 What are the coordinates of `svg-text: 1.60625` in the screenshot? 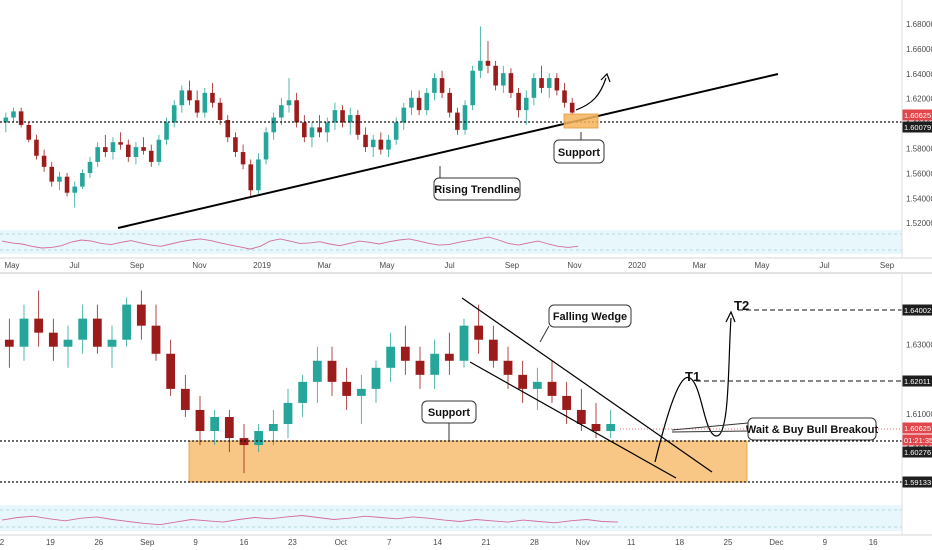 It's located at (917, 428).